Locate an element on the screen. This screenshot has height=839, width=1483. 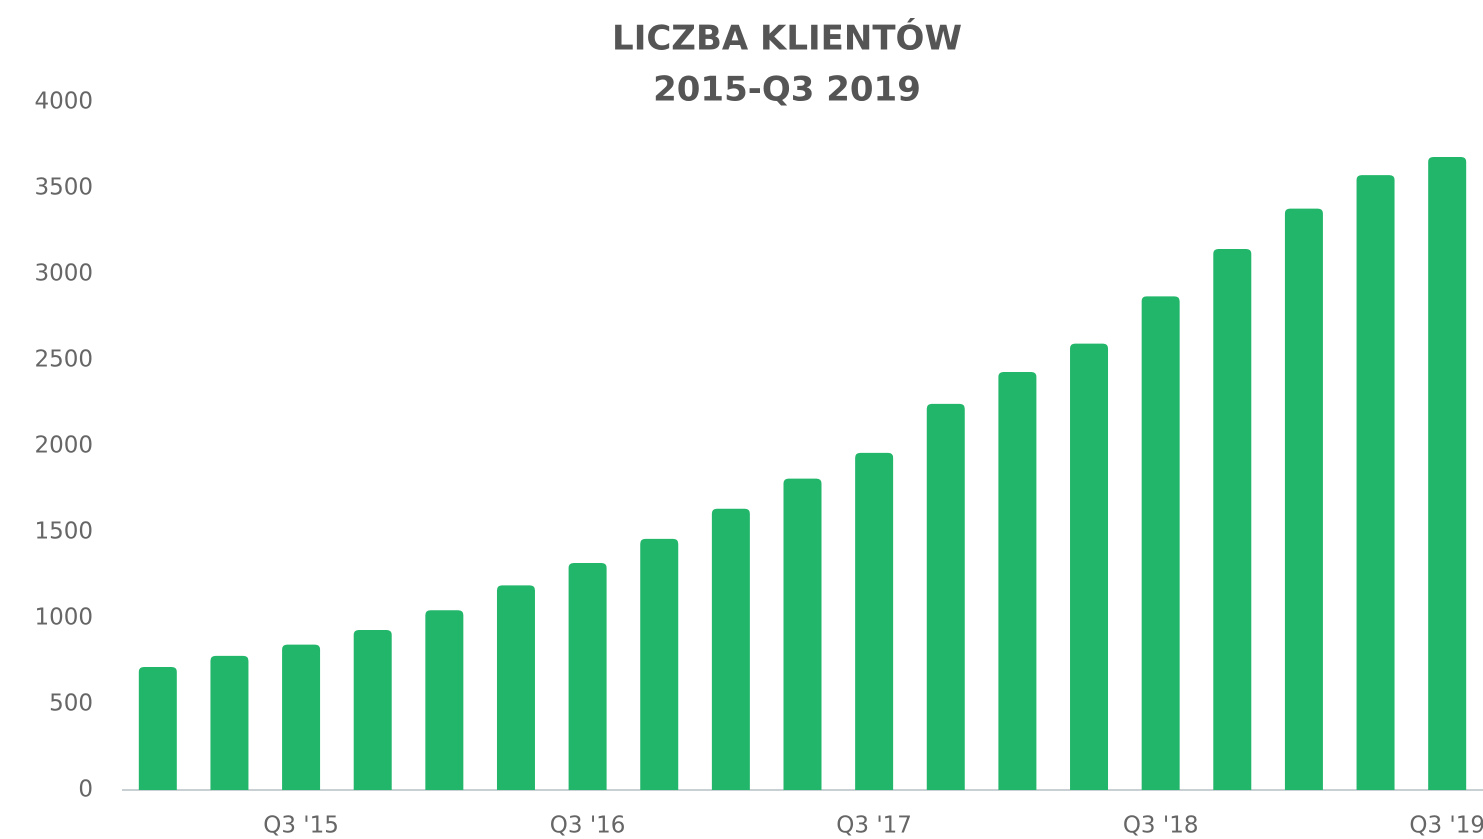
y-tick-label: 1500 is located at coordinates (63, 532).